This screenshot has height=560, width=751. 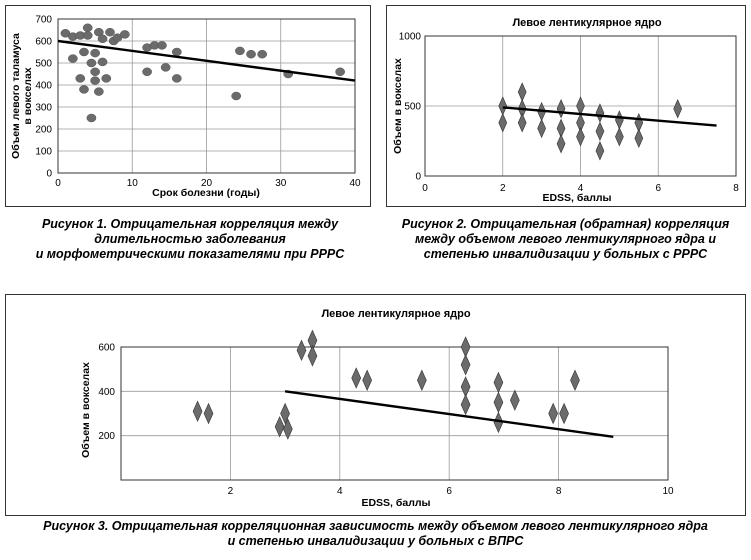 I want to click on x-tick-label: 20, so click(x=207, y=183).